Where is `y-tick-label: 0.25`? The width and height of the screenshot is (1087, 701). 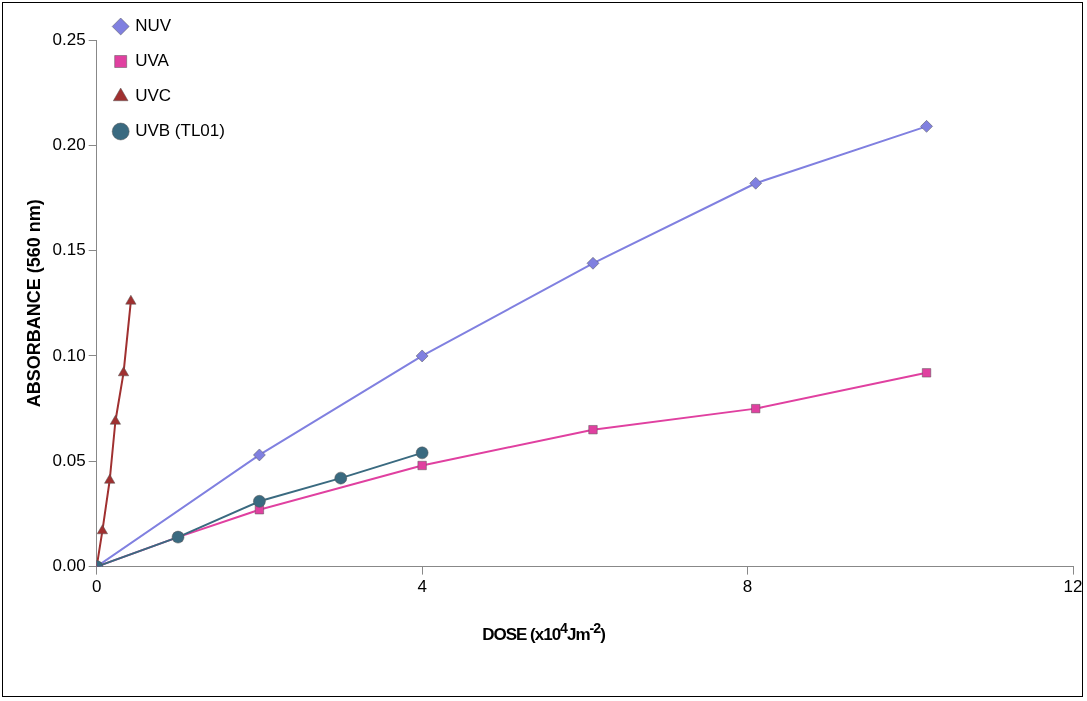 y-tick-label: 0.25 is located at coordinates (69, 39).